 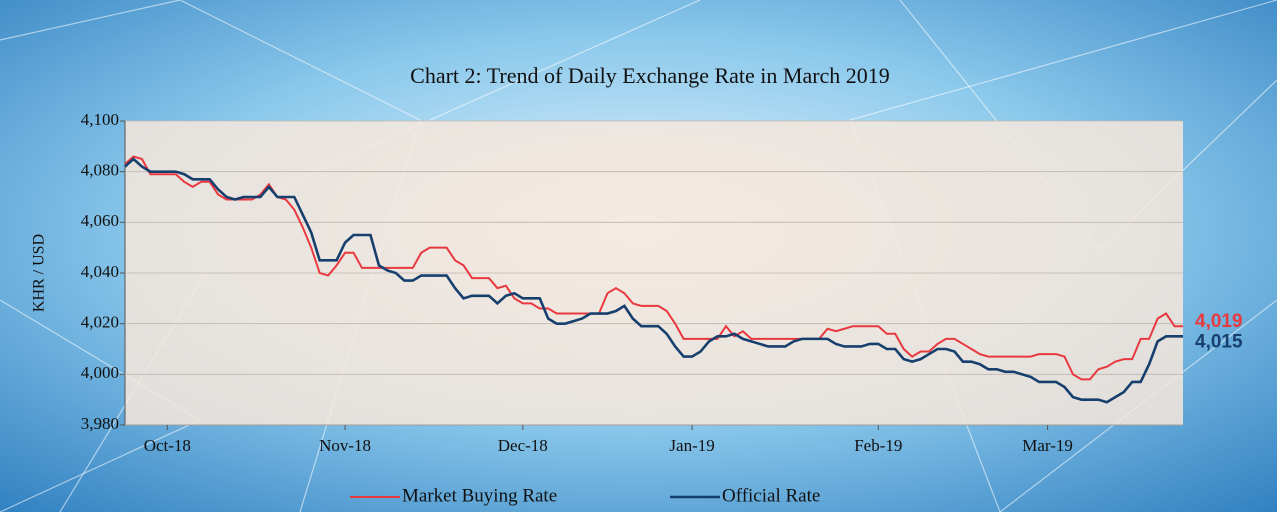 I want to click on x-tick-label: Mar-19, so click(x=1047, y=445).